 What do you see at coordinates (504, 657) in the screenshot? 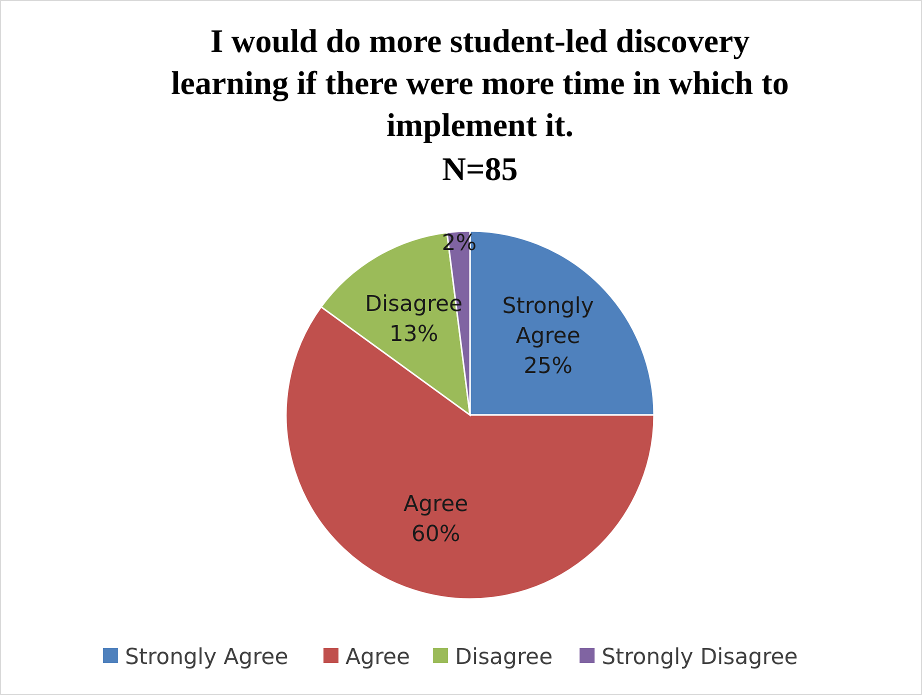
I see `legend-label: Disagree` at bounding box center [504, 657].